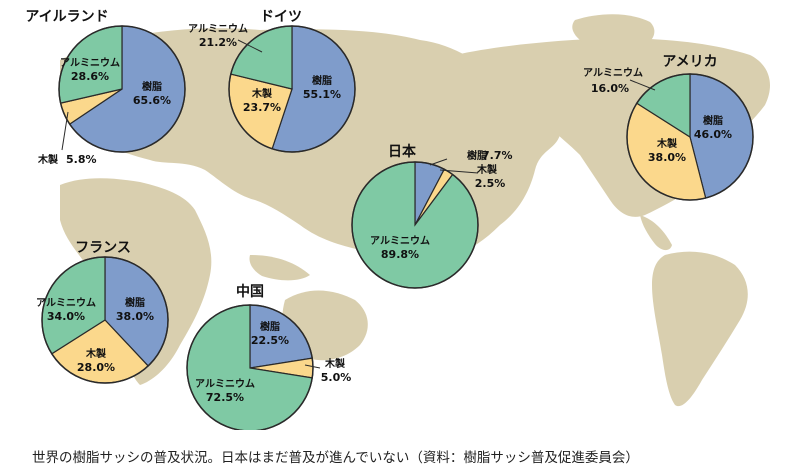  What do you see at coordinates (656, 233) in the screenshot?
I see `landmass-central-america` at bounding box center [656, 233].